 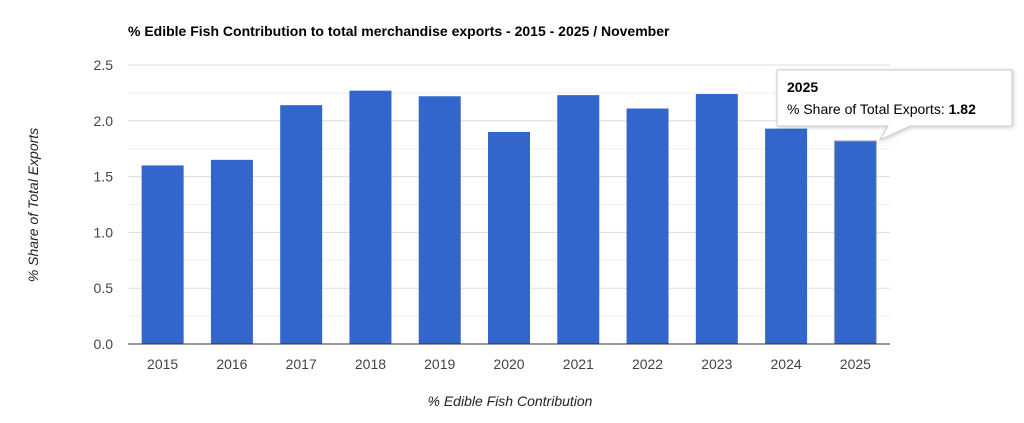 What do you see at coordinates (104, 204) in the screenshot?
I see `y-axis-ticks: 0.0 0.5 1.0 1.5 2.0 2.5` at bounding box center [104, 204].